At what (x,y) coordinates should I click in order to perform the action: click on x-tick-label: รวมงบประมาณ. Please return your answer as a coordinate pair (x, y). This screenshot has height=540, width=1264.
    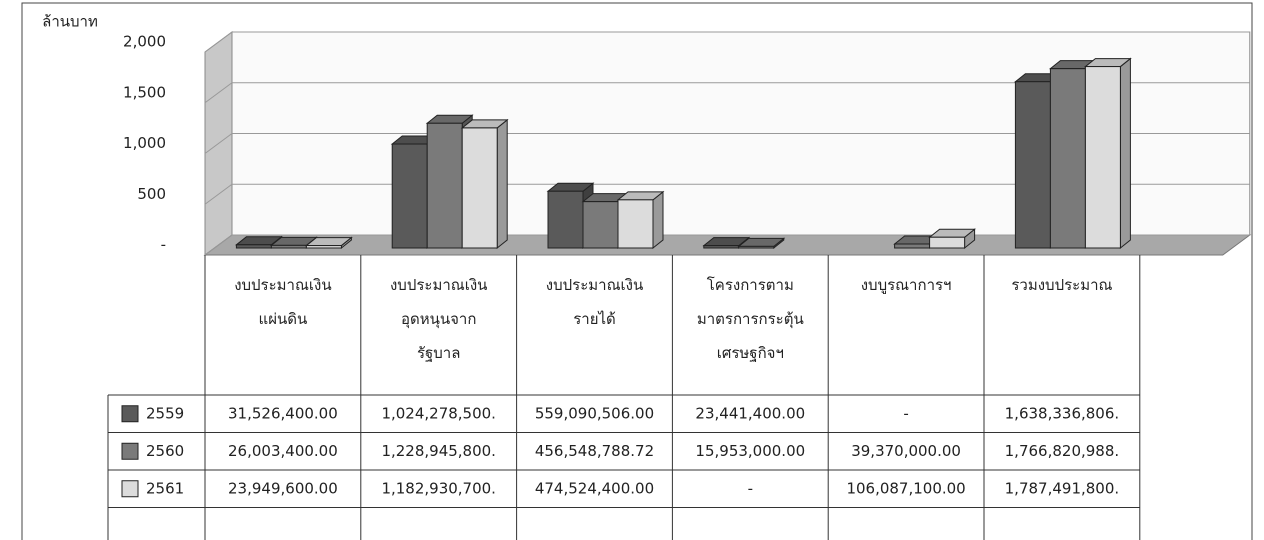
    Looking at the image, I should click on (1061, 285).